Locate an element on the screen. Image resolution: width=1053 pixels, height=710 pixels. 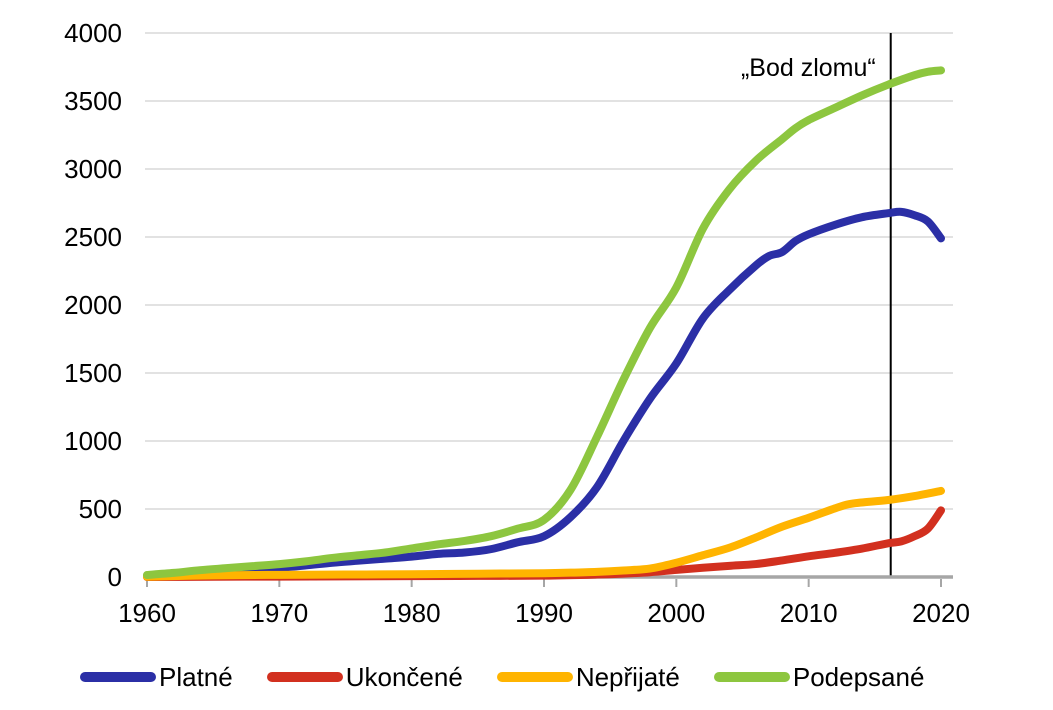
x-tick-label: 1970 is located at coordinates (279, 613).